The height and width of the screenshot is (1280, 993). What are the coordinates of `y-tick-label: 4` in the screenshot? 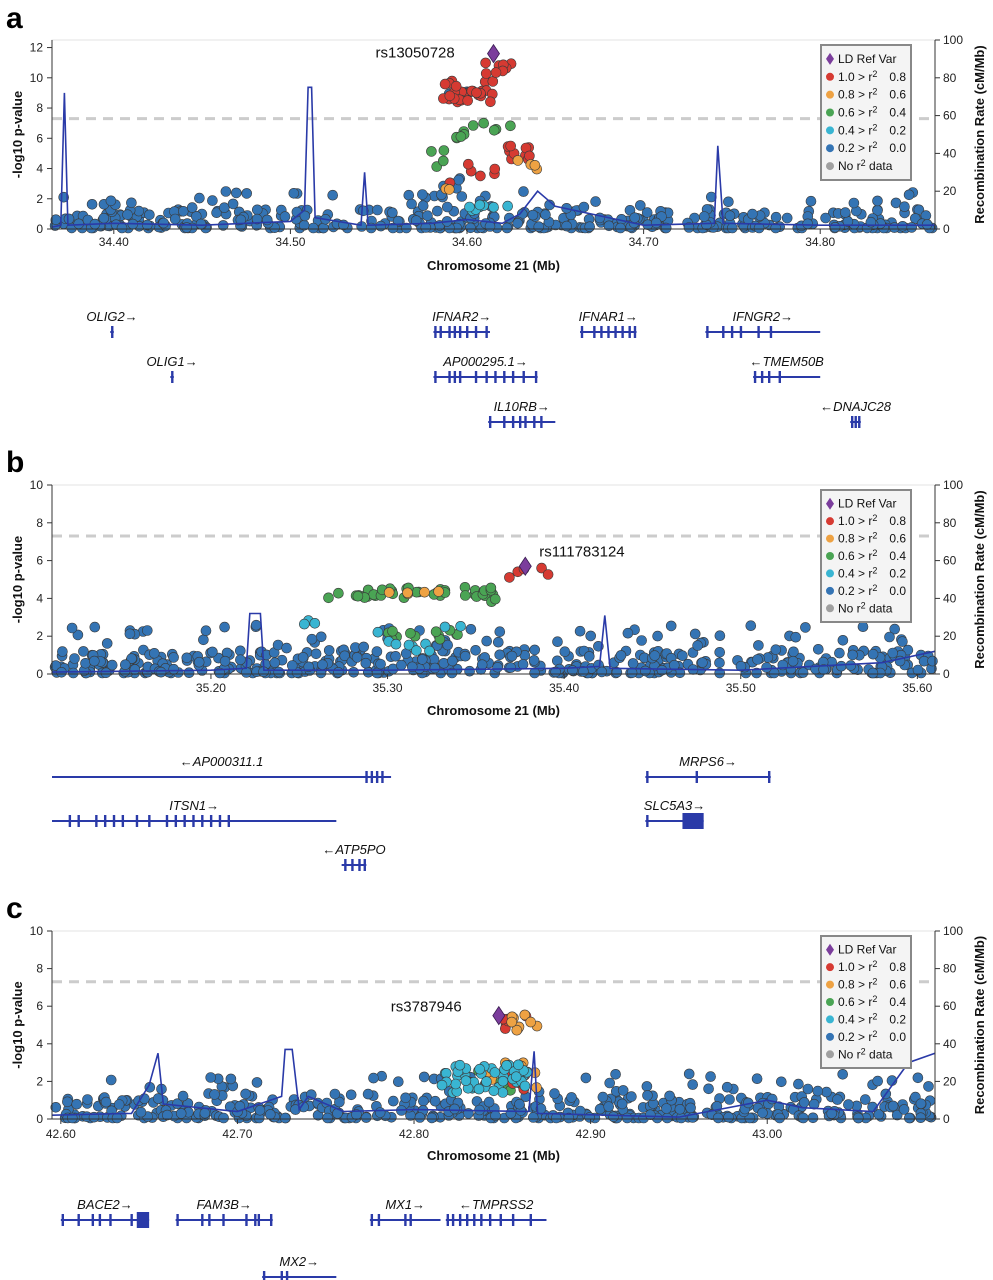 It's located at (39, 598).